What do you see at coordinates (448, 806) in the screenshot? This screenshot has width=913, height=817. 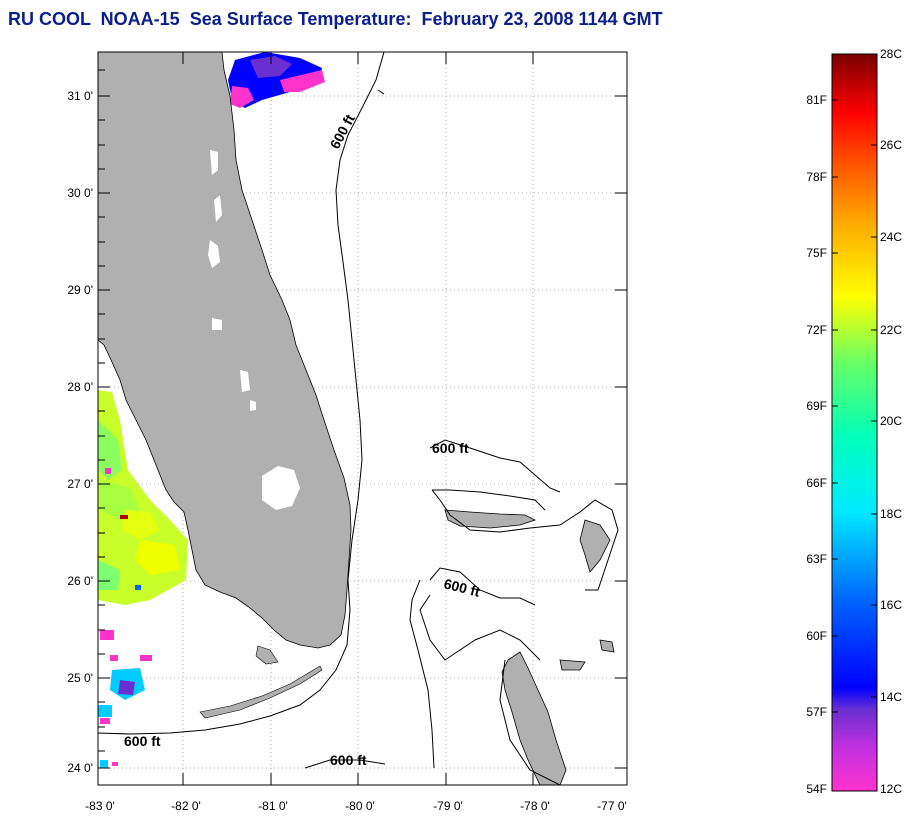 I see `lon-label: -79 0'` at bounding box center [448, 806].